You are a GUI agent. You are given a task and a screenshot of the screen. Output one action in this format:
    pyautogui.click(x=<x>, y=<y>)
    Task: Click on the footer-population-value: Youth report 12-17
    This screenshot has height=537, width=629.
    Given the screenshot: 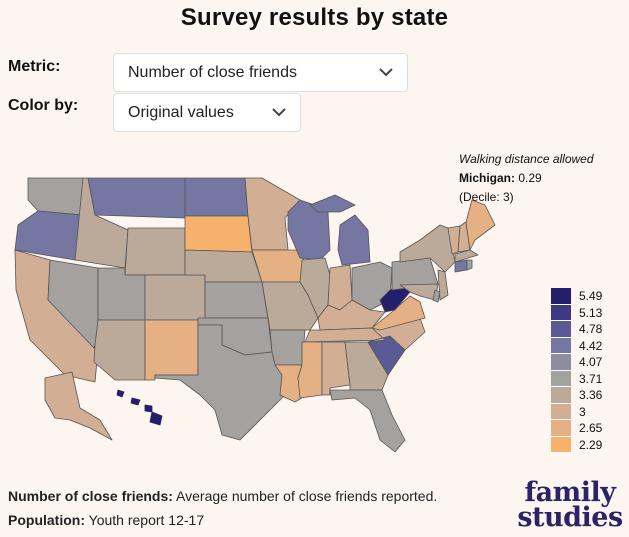 What is the action you would take?
    pyautogui.click(x=146, y=520)
    